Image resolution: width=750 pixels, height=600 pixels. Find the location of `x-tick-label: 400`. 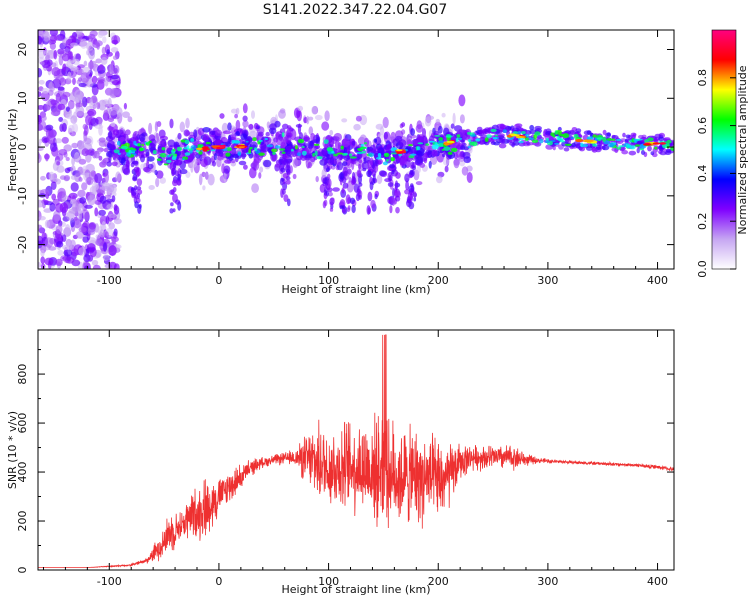

x-tick-label: 400 is located at coordinates (657, 280).